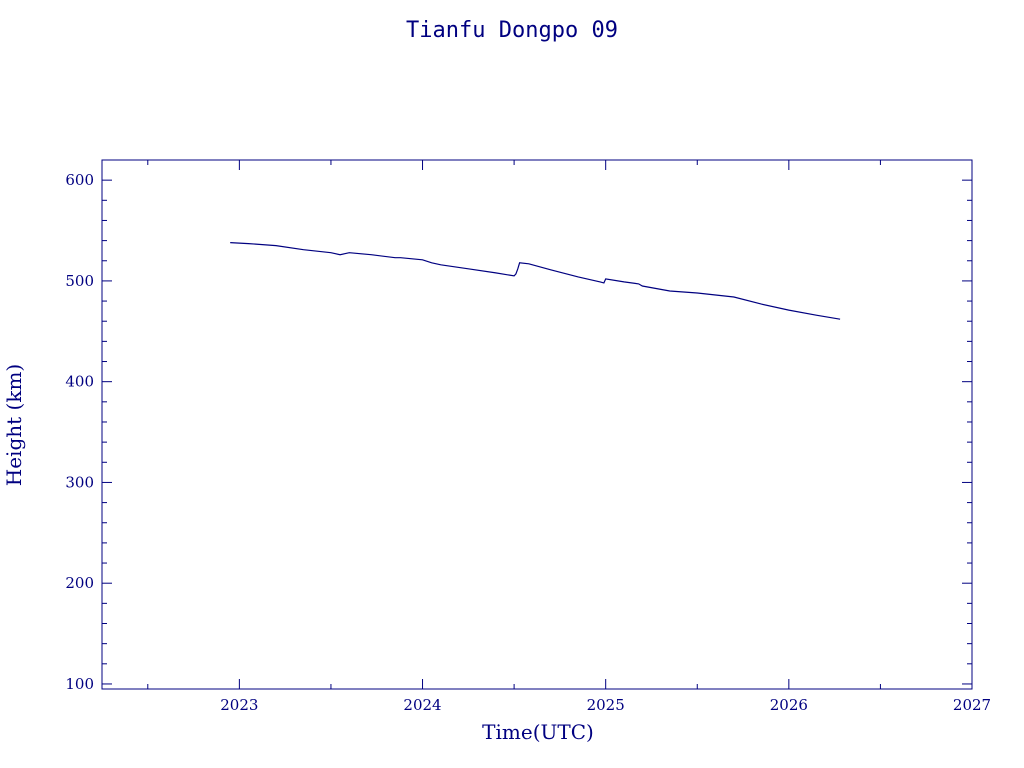  I want to click on y-tick-label: 300, so click(79, 482).